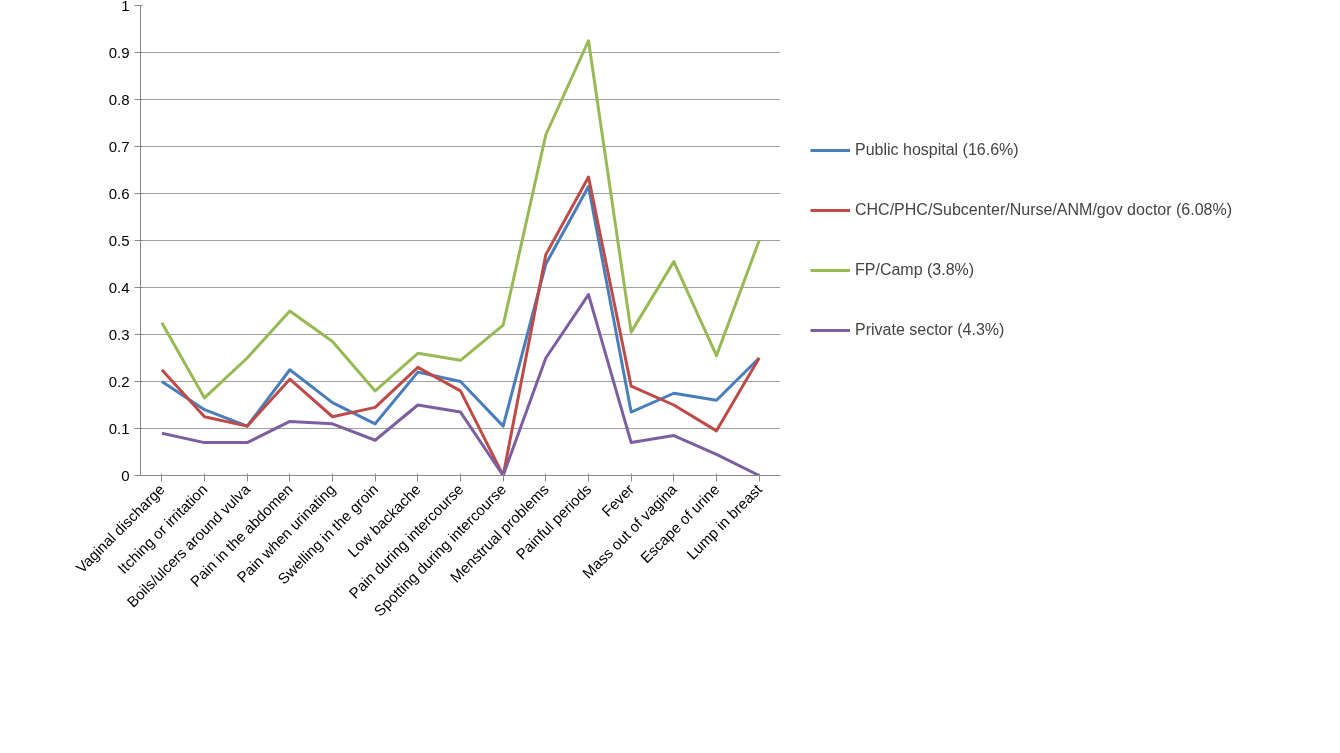 Image resolution: width=1340 pixels, height=753 pixels. What do you see at coordinates (1044, 210) in the screenshot?
I see `legend-label: CHC/PHC/Subcenter/Nurse/ANM/gov doctor (6.08%)` at bounding box center [1044, 210].